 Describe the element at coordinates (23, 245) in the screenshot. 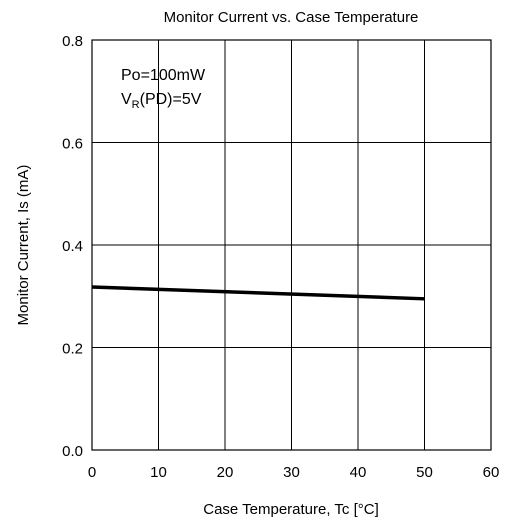

I see `y-axis-label: Monitor Current, Is (mA)` at that location.